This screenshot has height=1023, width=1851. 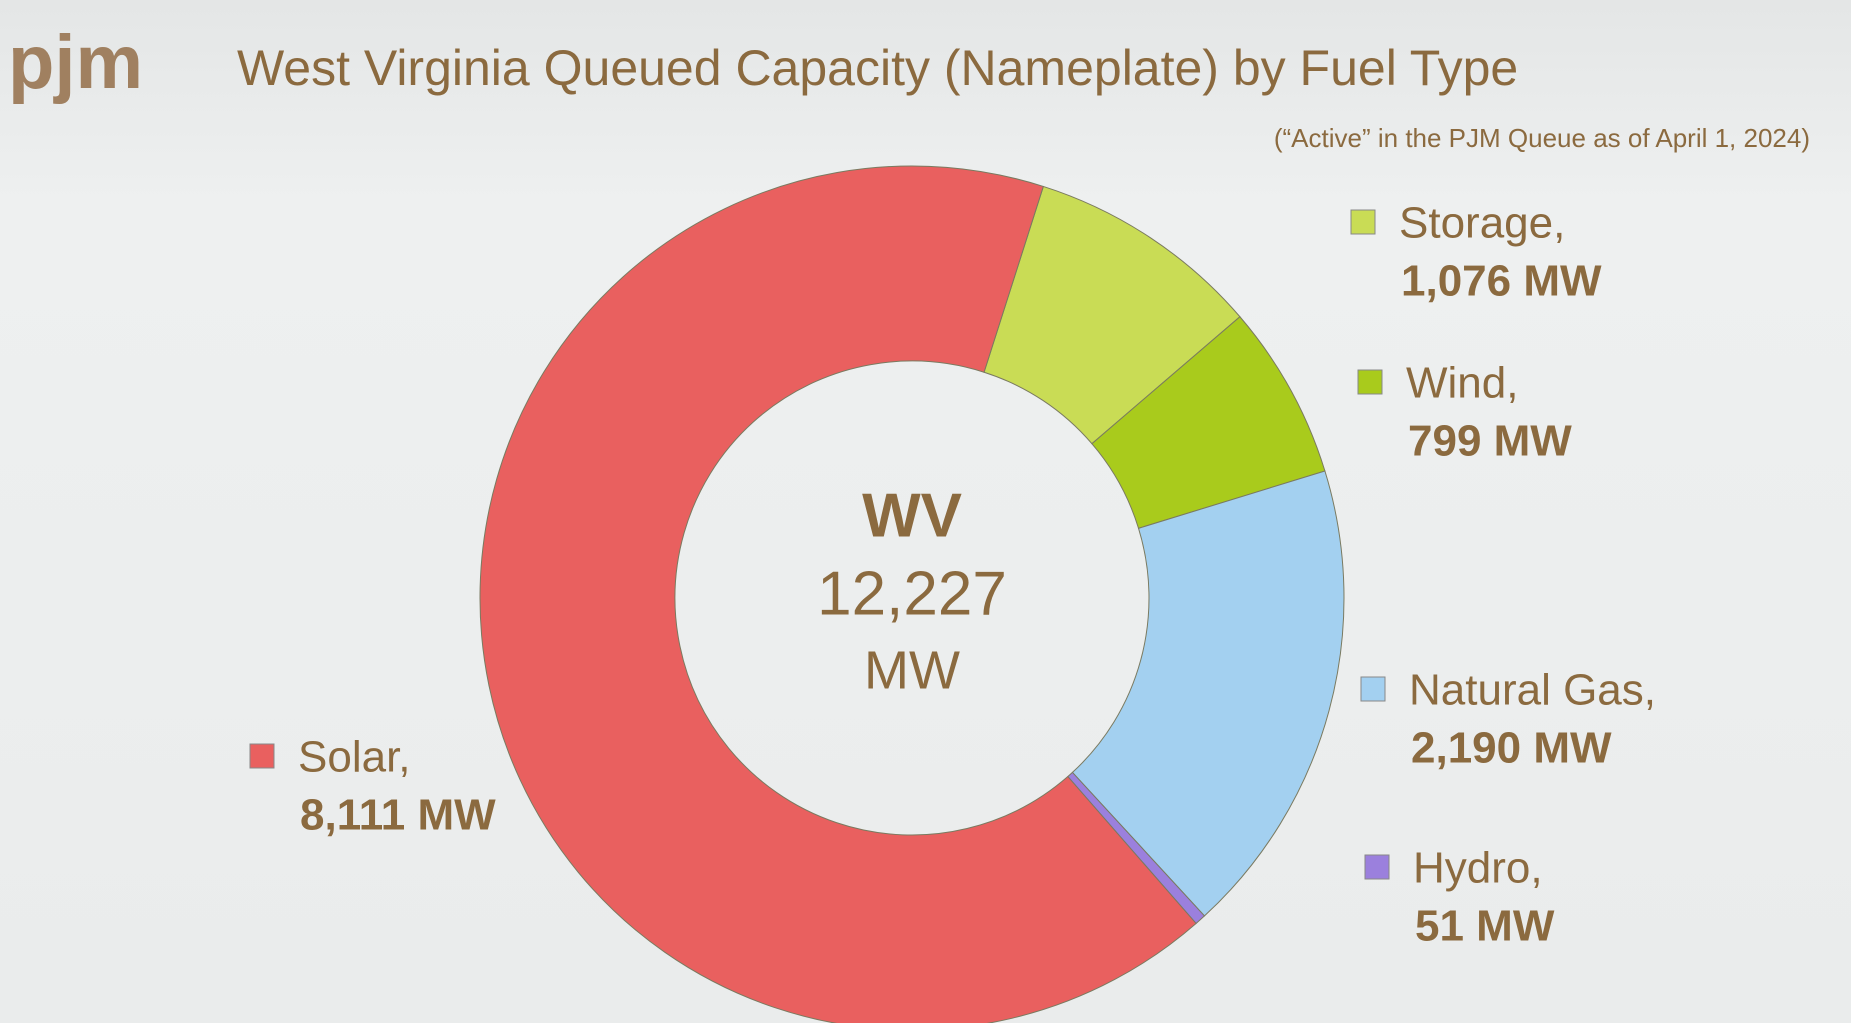 What do you see at coordinates (1532, 690) in the screenshot?
I see `legend-name: Natural Gas,` at bounding box center [1532, 690].